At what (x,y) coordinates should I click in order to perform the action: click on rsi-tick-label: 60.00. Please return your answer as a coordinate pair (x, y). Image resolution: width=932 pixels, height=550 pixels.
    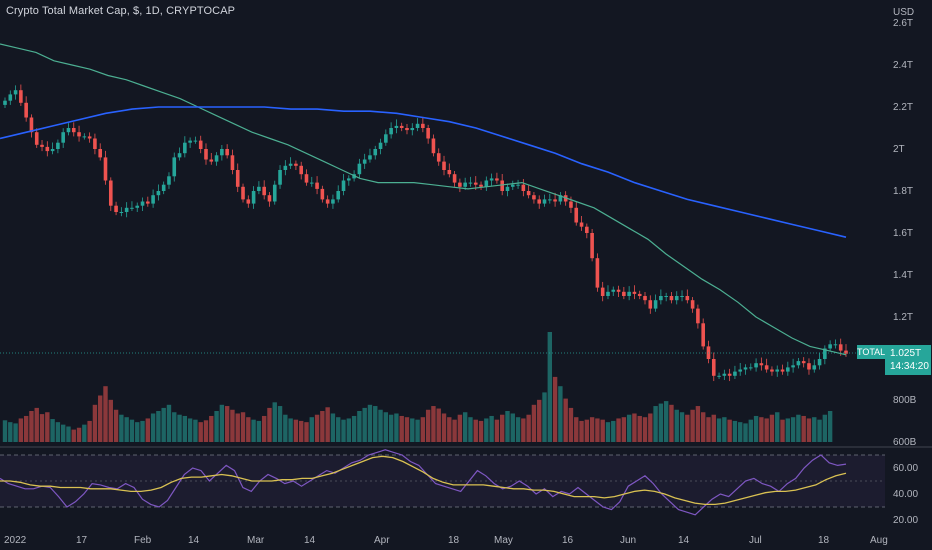
    Looking at the image, I should click on (905, 468).